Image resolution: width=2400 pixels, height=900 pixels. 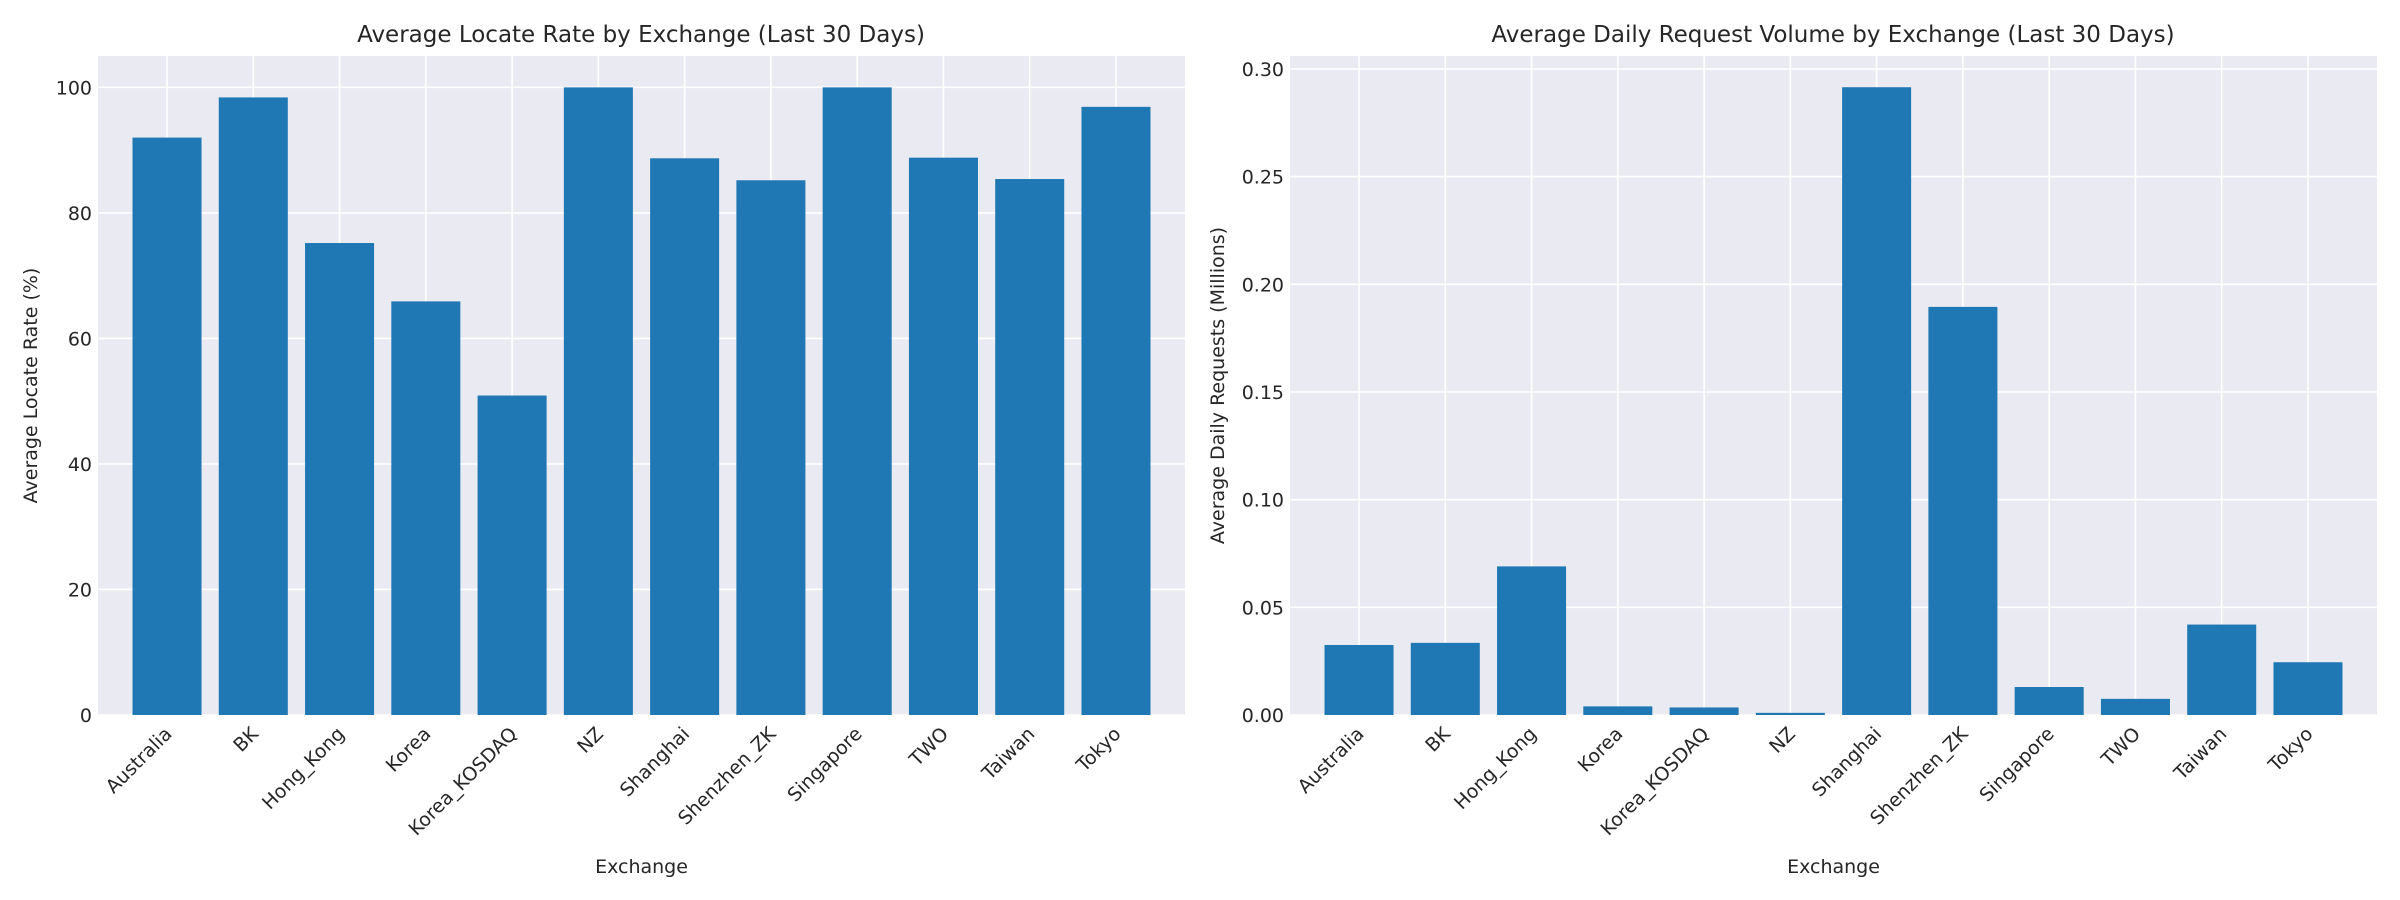 What do you see at coordinates (80, 590) in the screenshot?
I see `y-tick-label: 20` at bounding box center [80, 590].